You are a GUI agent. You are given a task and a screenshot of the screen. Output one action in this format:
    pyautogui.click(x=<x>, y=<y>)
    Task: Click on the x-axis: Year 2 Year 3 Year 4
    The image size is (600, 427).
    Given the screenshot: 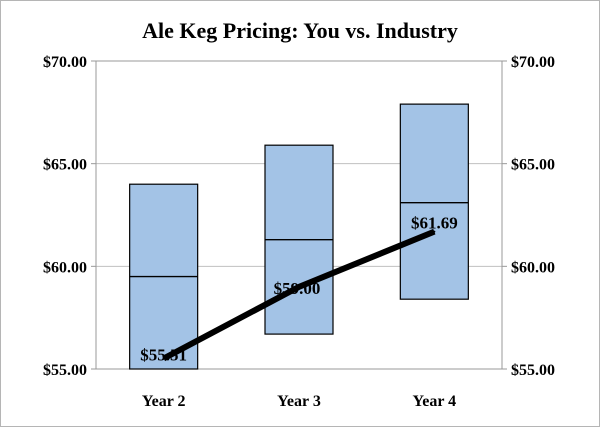 What is the action you would take?
    pyautogui.click(x=299, y=401)
    